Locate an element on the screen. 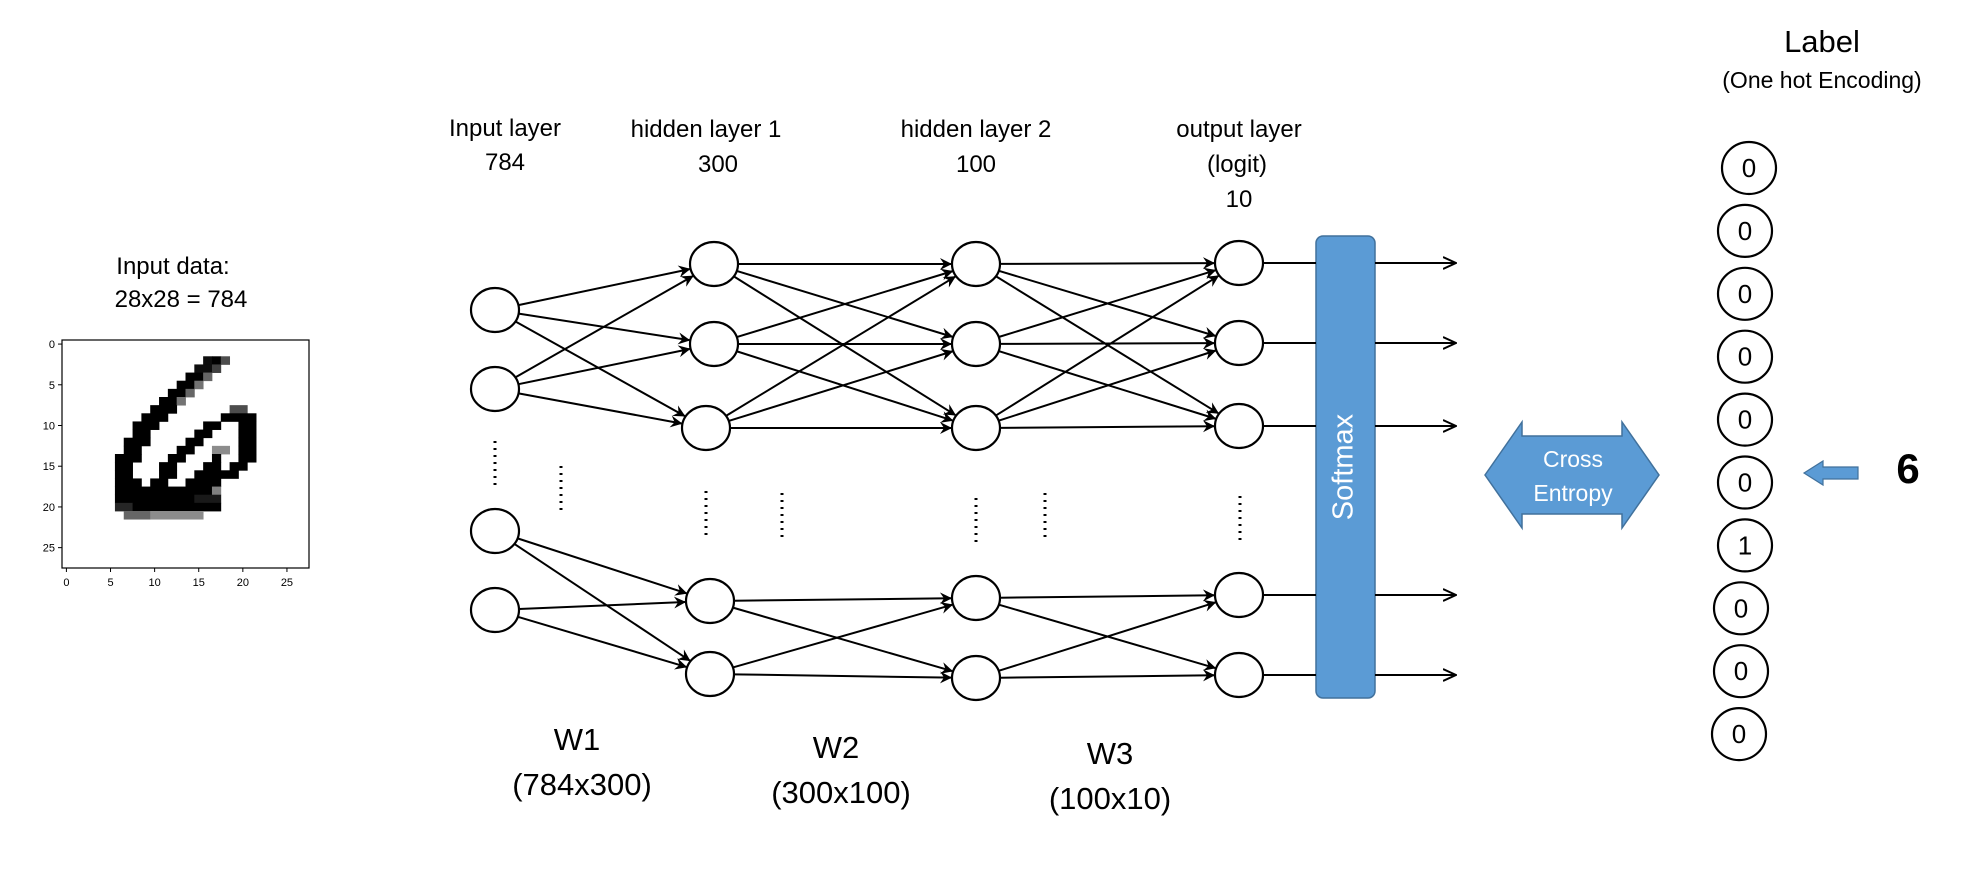  y-tick-label: 0 is located at coordinates (52, 345).